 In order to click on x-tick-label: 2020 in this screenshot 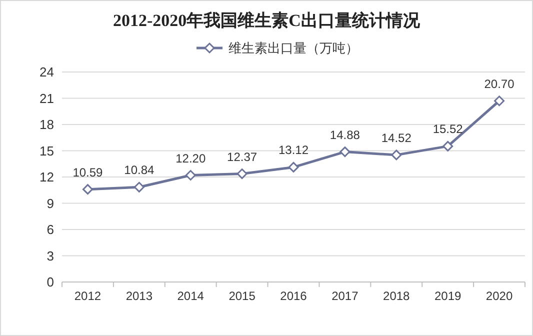, I will do `click(499, 296)`.